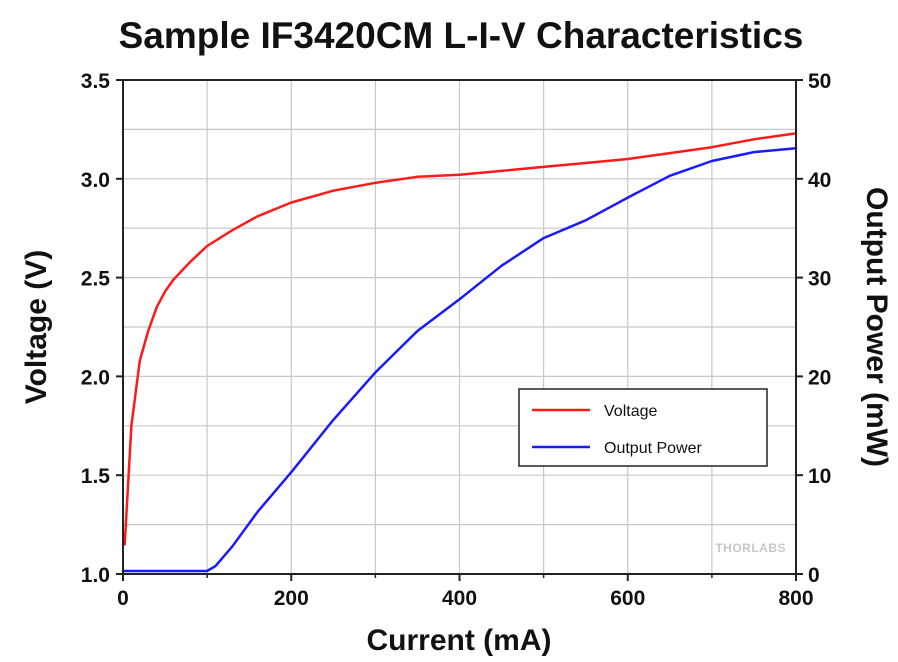 The height and width of the screenshot is (662, 898). Describe the element at coordinates (819, 81) in the screenshot. I see `y-right-tick-label: 50` at that location.